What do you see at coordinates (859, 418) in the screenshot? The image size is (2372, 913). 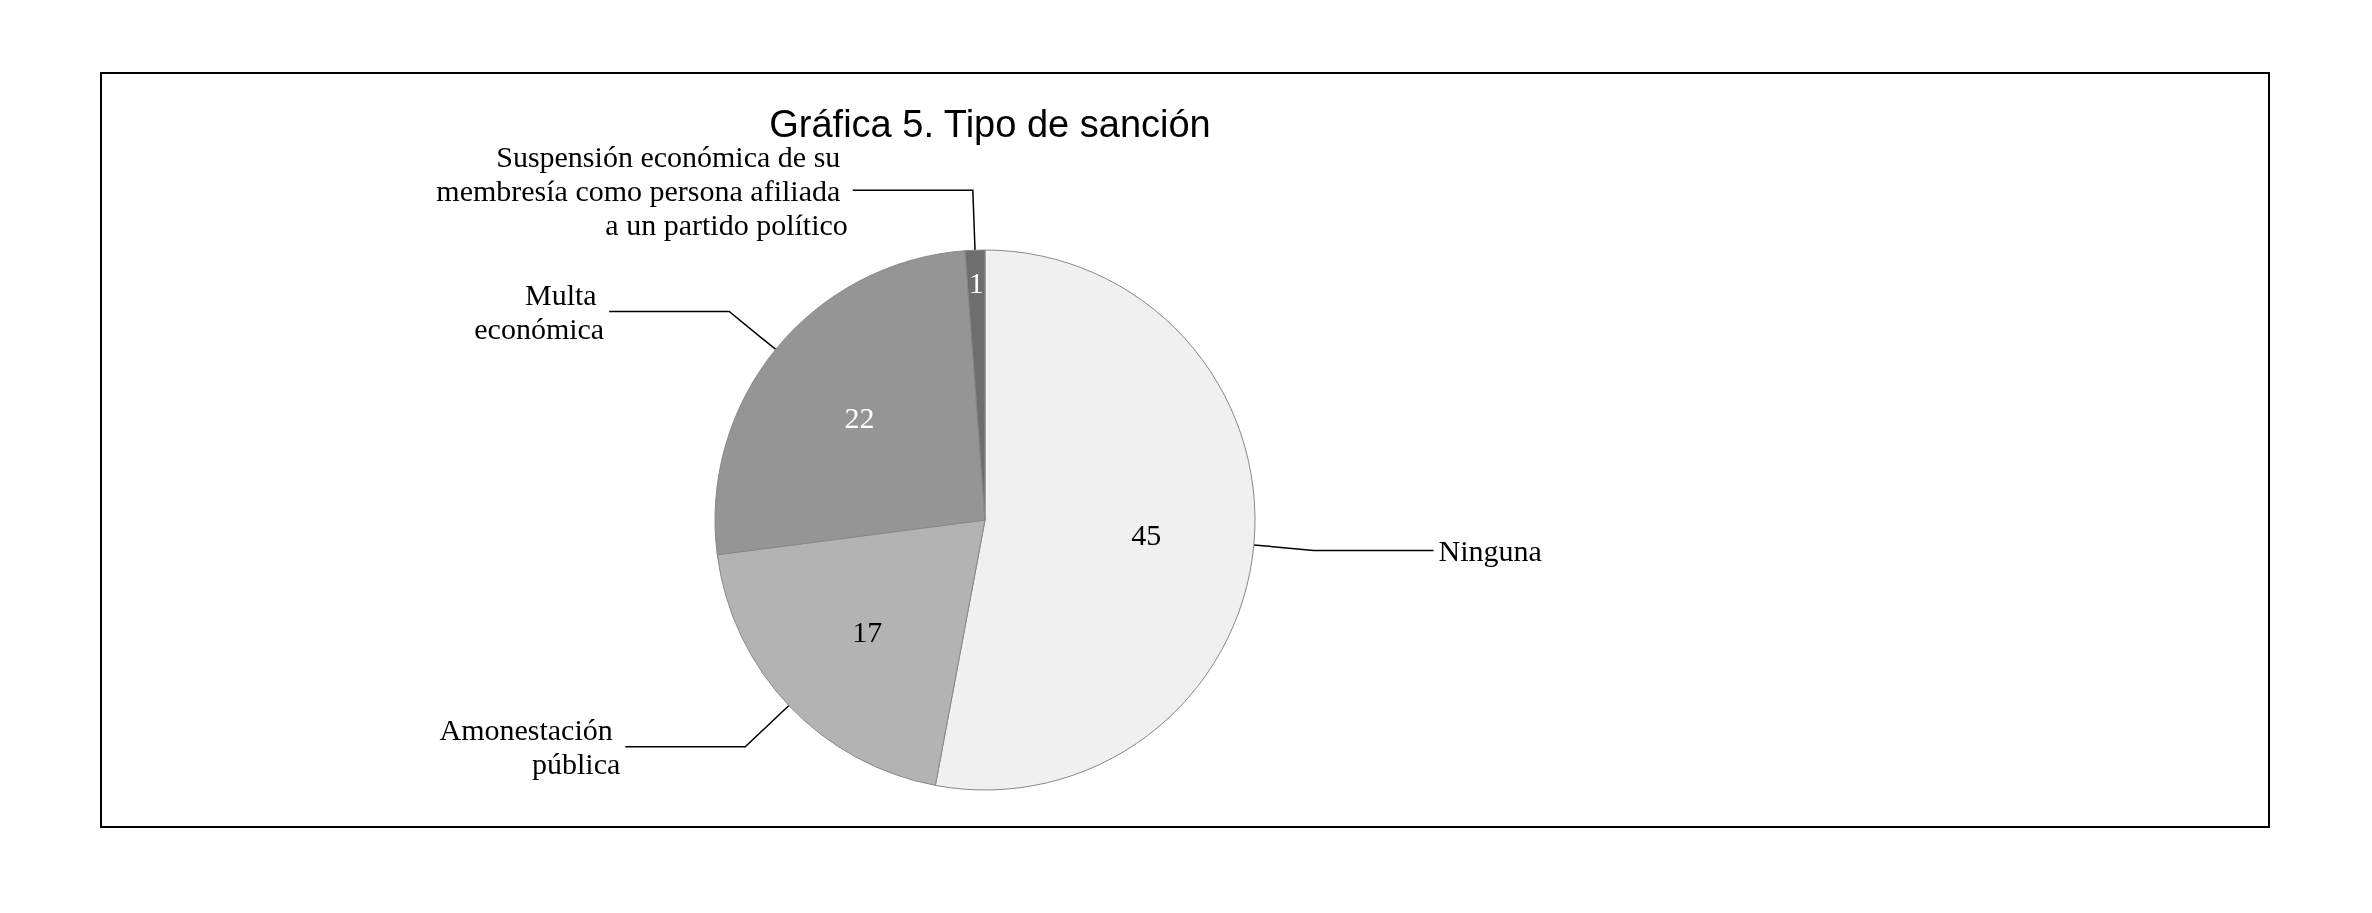 I see `data-label: 22` at bounding box center [859, 418].